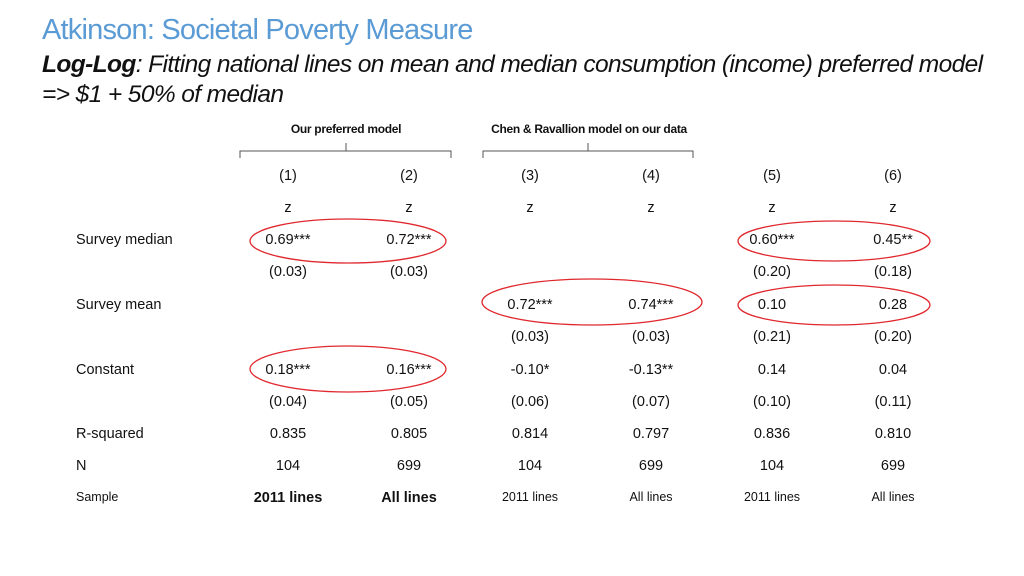 The image size is (1024, 576). Describe the element at coordinates (651, 176) in the screenshot. I see `column-header: (4)` at that location.